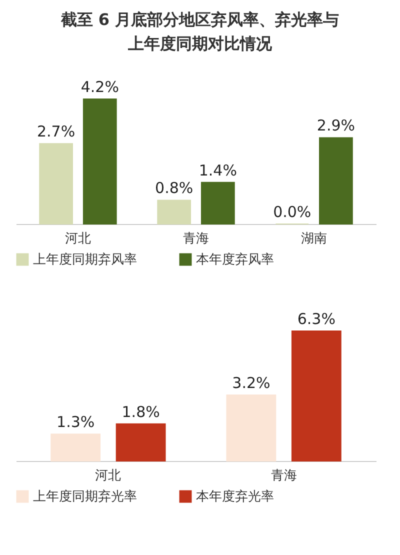 The width and height of the screenshot is (400, 555). Describe the element at coordinates (235, 260) in the screenshot. I see `legend-label: 本年度弃风率` at that location.